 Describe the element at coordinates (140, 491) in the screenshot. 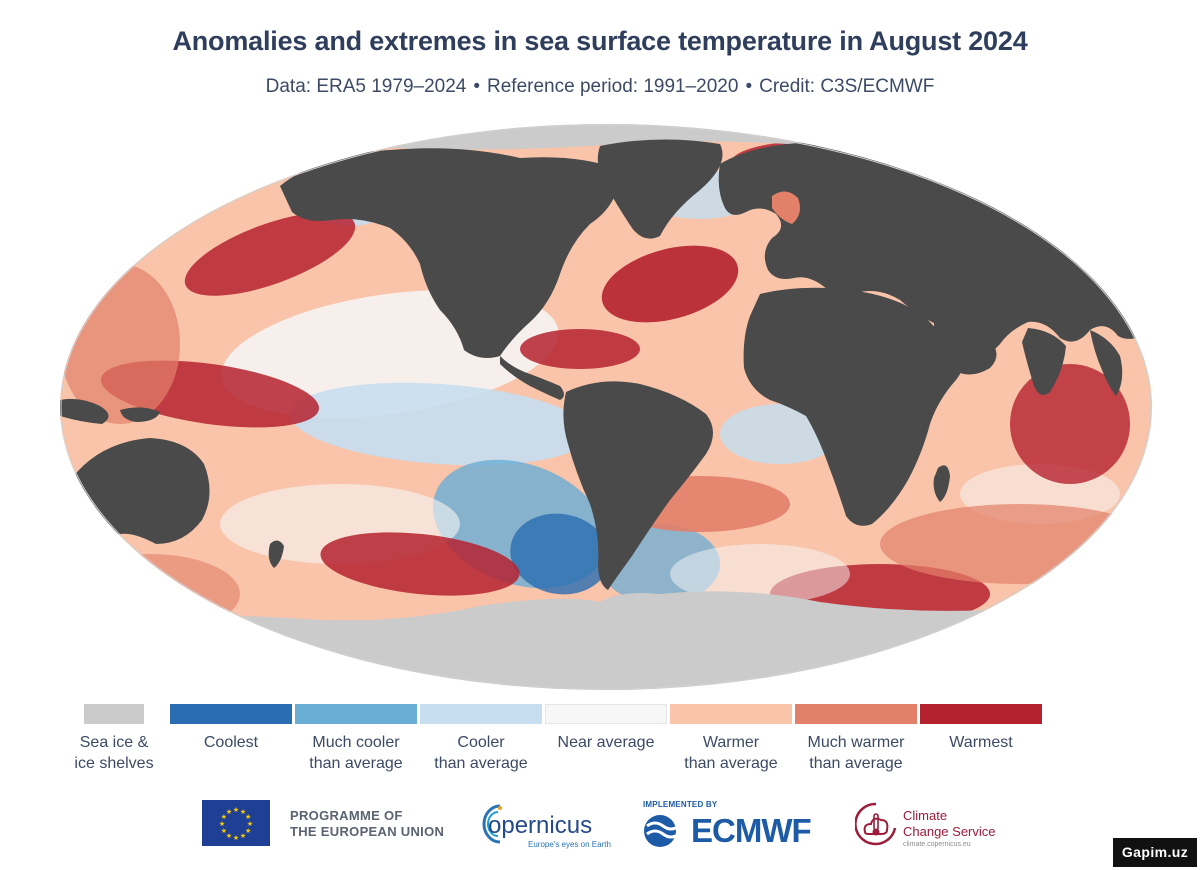

I see `australia-landmass` at that location.